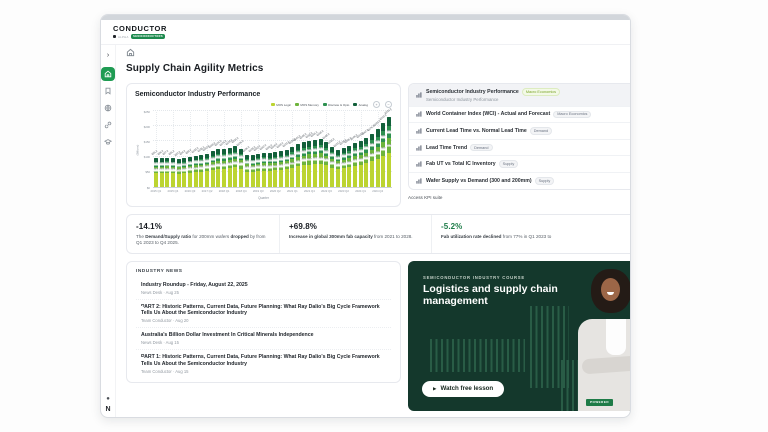 This screenshot has height=432, width=768. Describe the element at coordinates (297, 149) in the screenshot. I see `chart-bar: 31.0 24.0 $141.0` at that location.